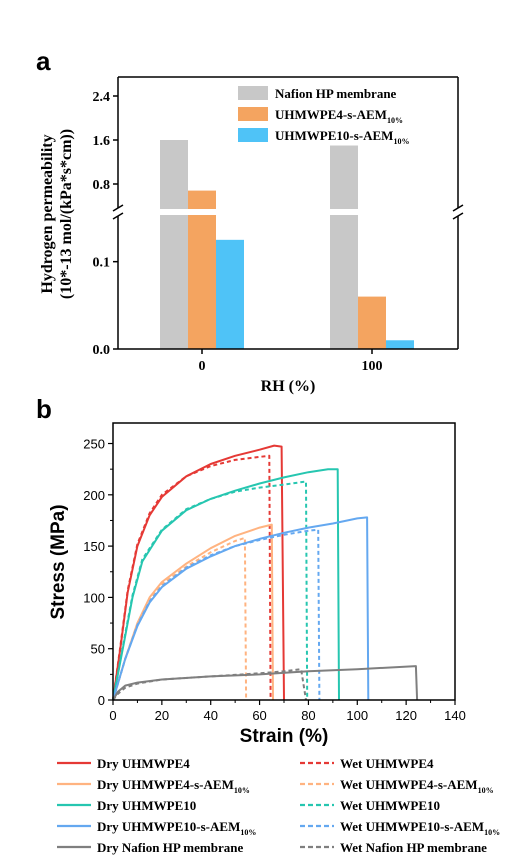 Image resolution: width=525 pixels, height=862 pixels. What do you see at coordinates (339, 116) in the screenshot?
I see `a-legend-label-1: UHMWPE4-s-AEM10%` at bounding box center [339, 116].